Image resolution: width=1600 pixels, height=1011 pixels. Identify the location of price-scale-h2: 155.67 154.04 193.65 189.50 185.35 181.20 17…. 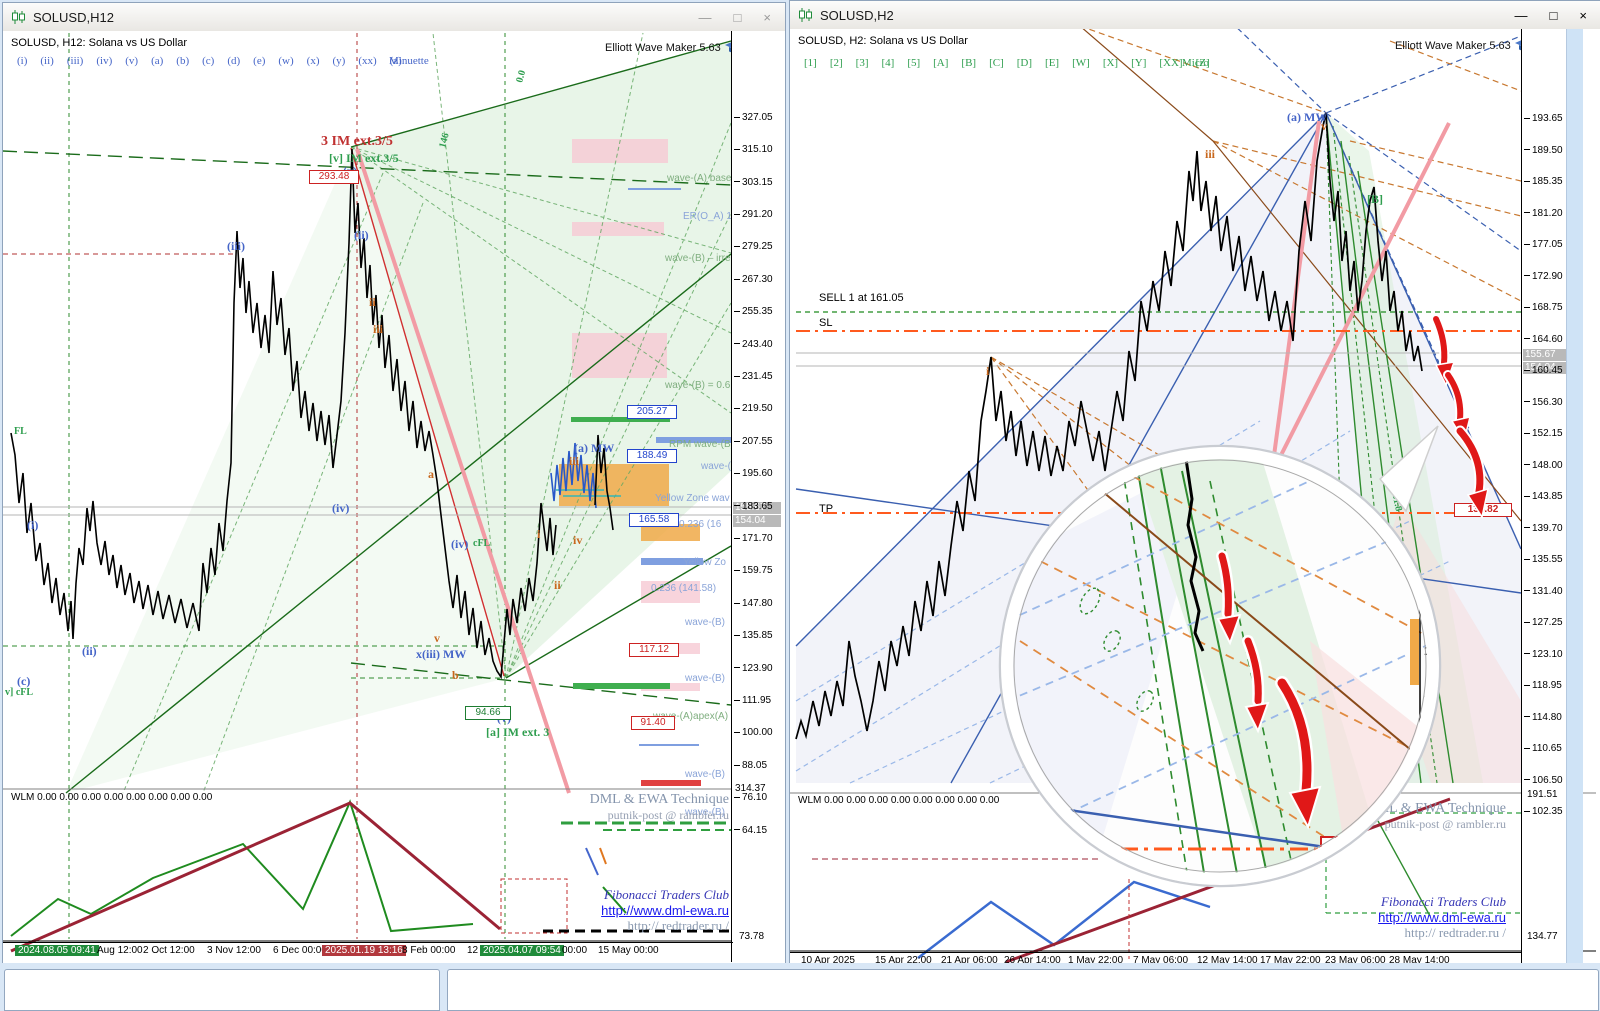
(1547, 501).